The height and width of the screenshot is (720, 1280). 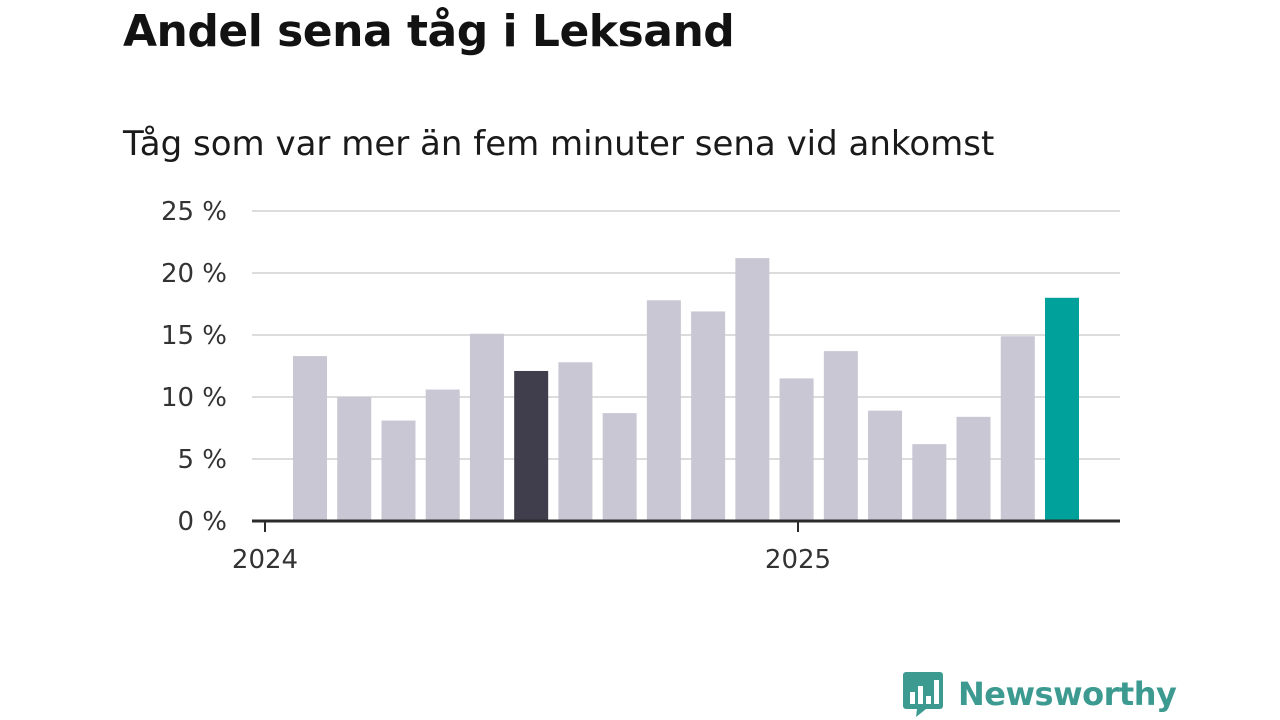 I want to click on x-tick-label: 2025, so click(x=798, y=560).